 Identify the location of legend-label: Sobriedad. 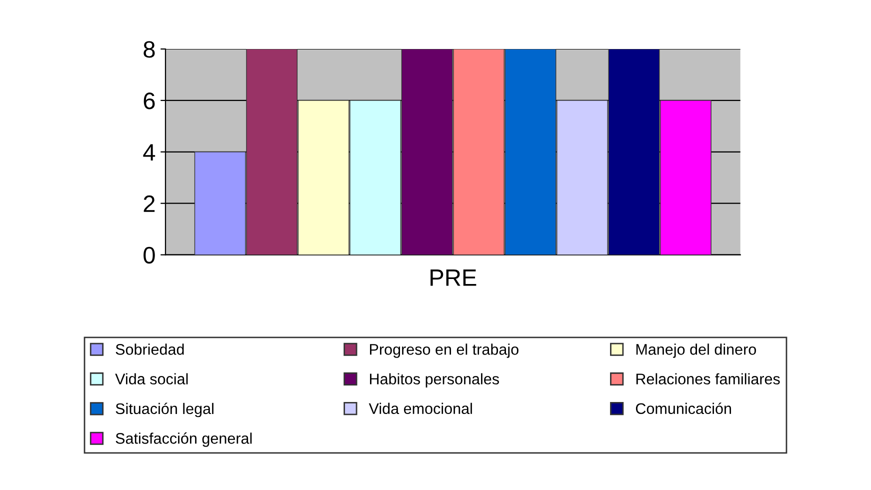
(150, 349).